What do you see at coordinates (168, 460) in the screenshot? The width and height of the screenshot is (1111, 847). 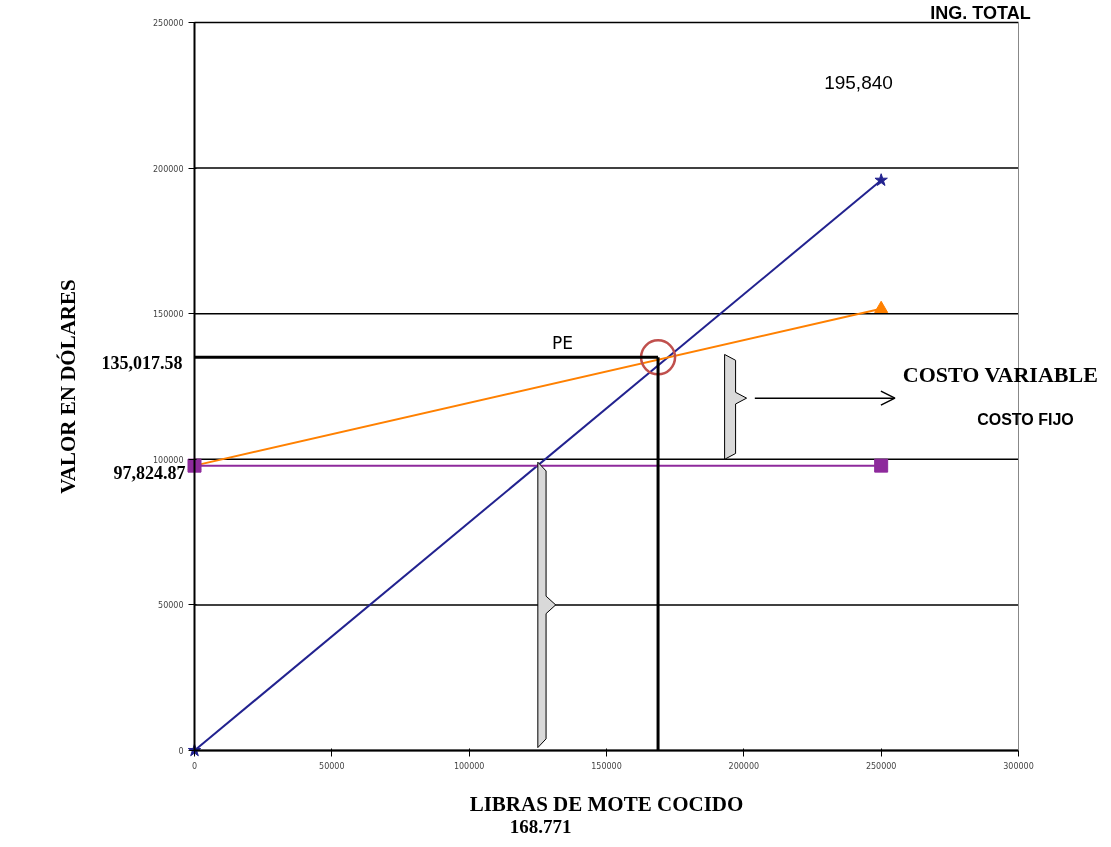 I see `y-tick-label: 100000` at bounding box center [168, 460].